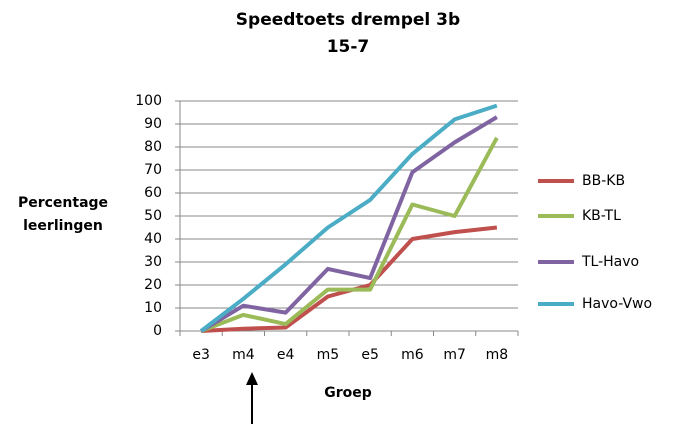 This screenshot has width=687, height=426. Describe the element at coordinates (252, 378) in the screenshot. I see `arrow-head` at that location.